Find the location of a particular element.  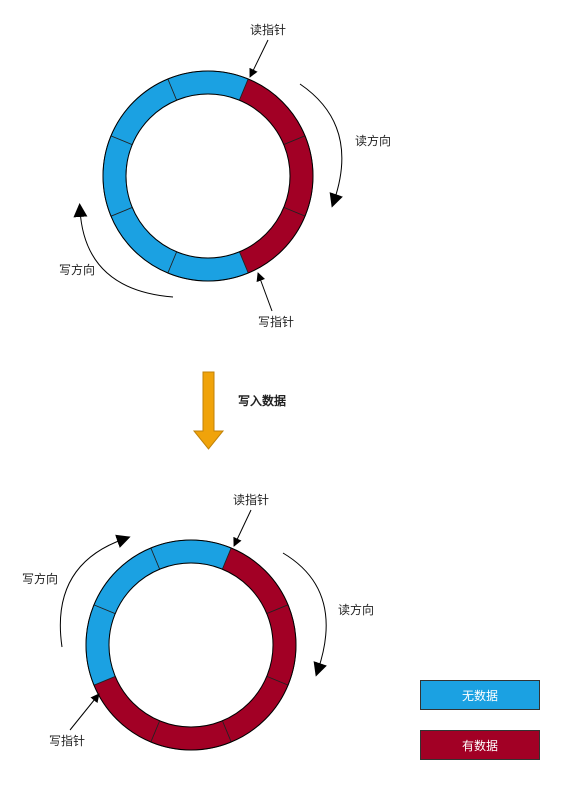

write-direction-label-top: 写方向 is located at coordinates (77, 269).